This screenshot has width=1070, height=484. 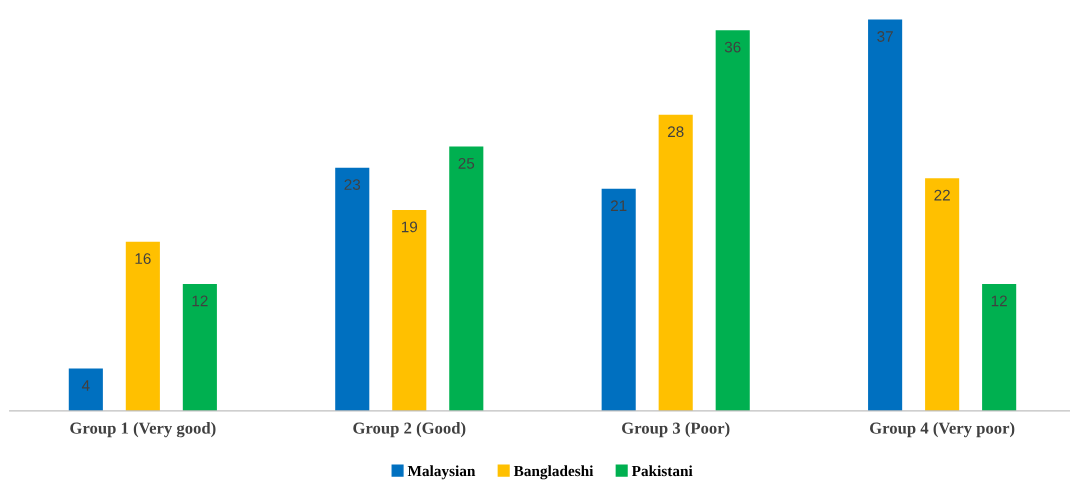 I want to click on x-tick-label: Group 3 (Poor), so click(x=676, y=430).